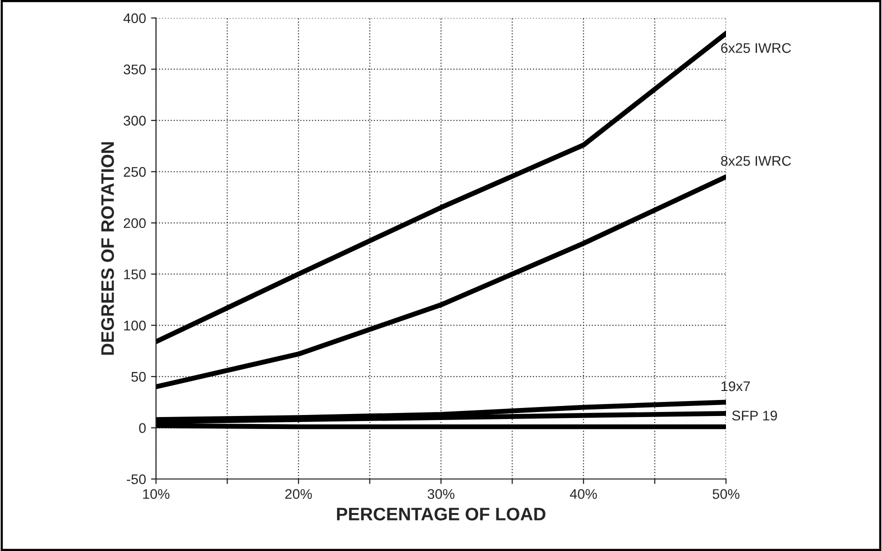 The width and height of the screenshot is (882, 551). Describe the element at coordinates (135, 274) in the screenshot. I see `y-tick-label: 150` at that location.